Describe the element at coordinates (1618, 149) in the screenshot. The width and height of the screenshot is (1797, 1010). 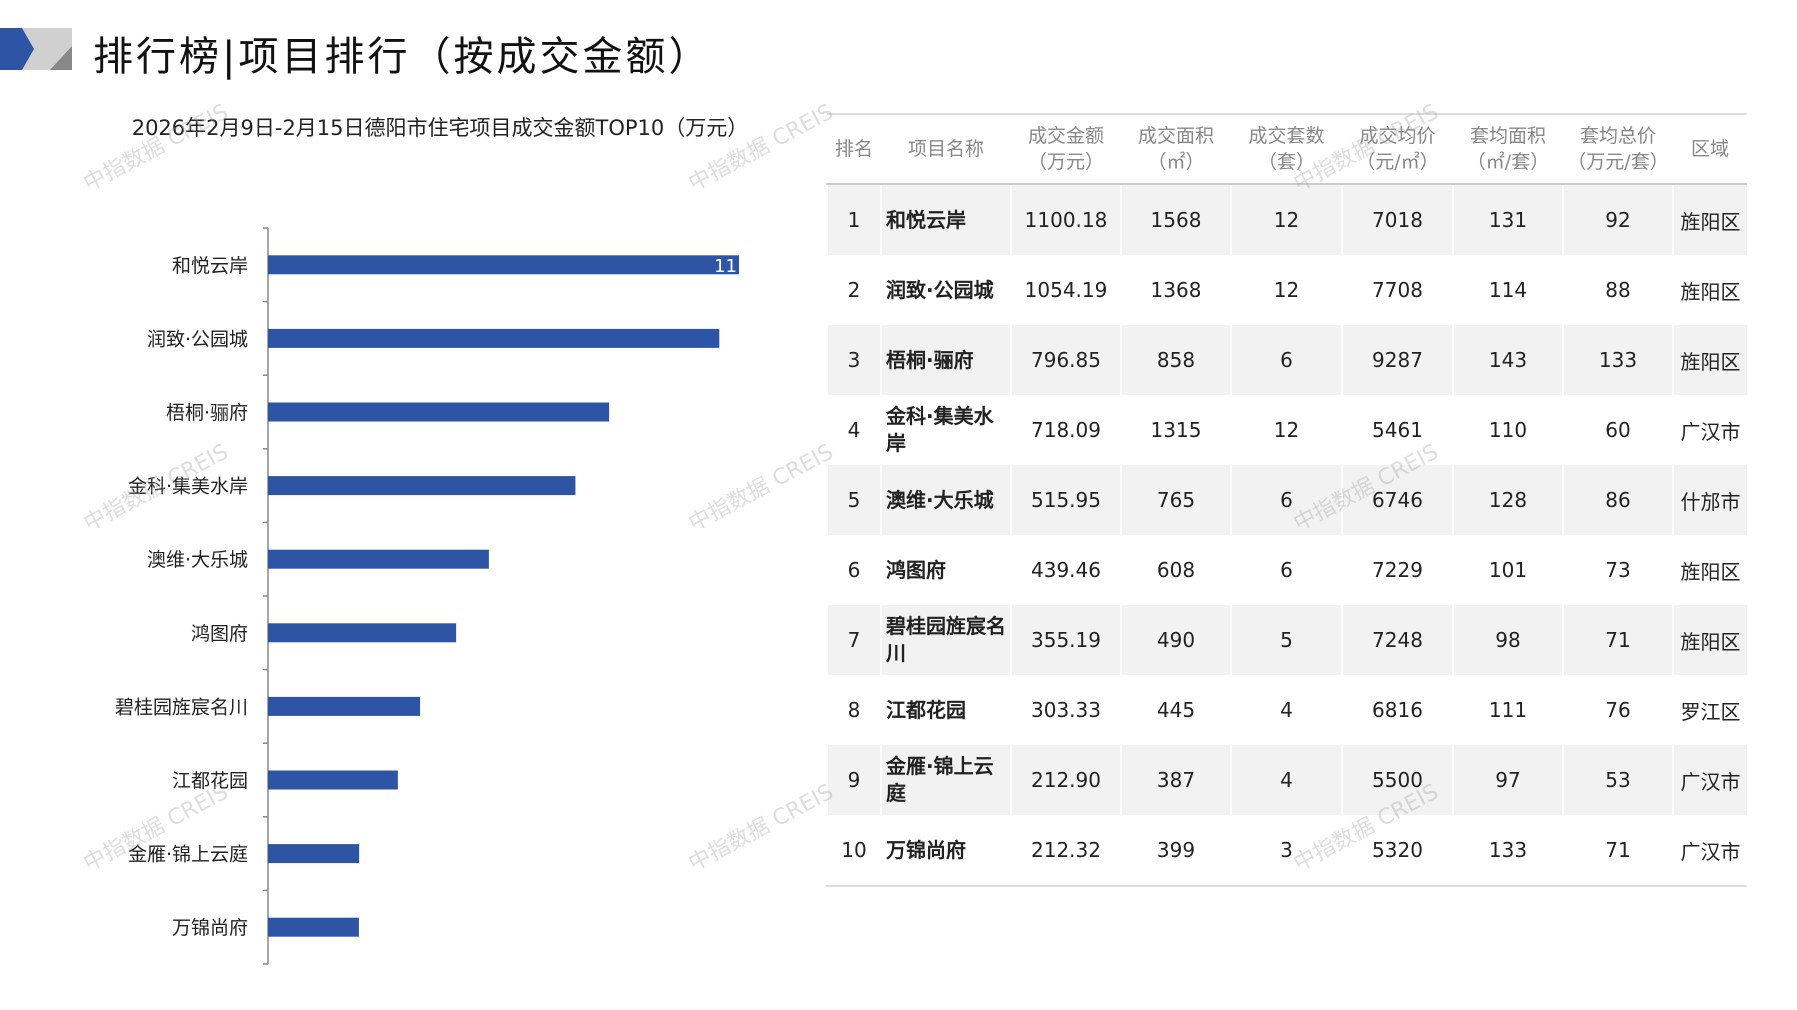
I see `column-header: 套均总价 （万元/套）` at that location.